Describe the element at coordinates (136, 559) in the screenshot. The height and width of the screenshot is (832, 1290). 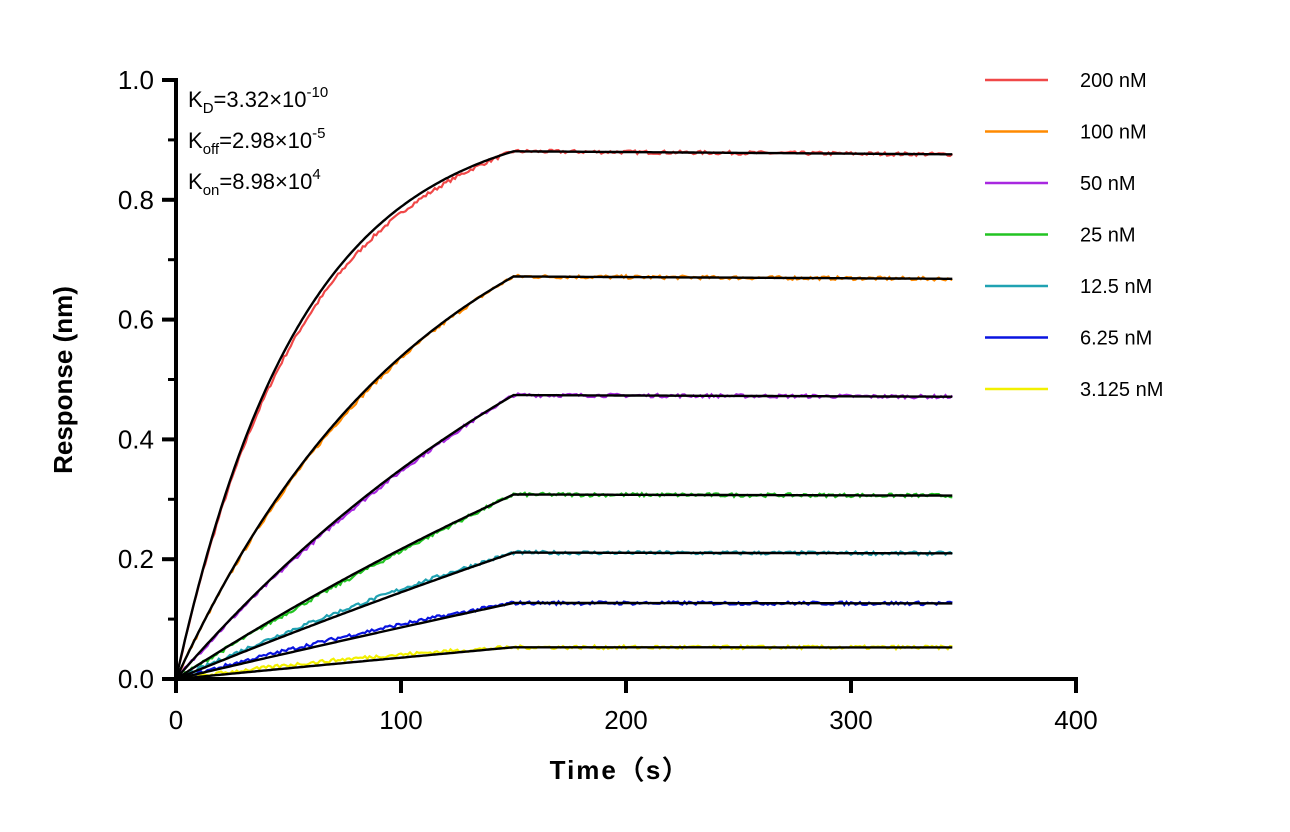
I see `y-tick-label: 0.2` at that location.